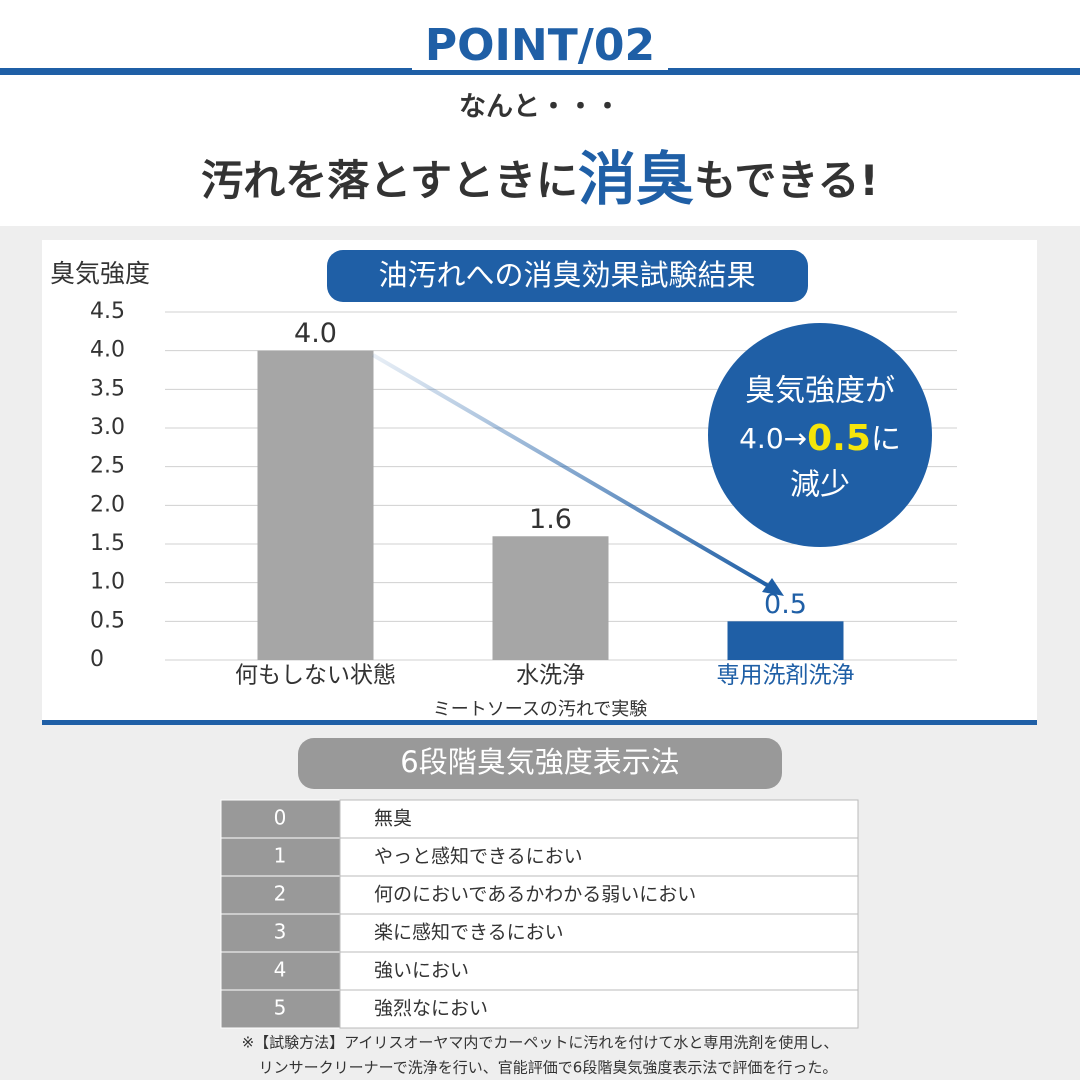 This screenshot has height=1080, width=1080. I want to click on headline: 汚れを落とすときに消臭もできる!, so click(539, 179).